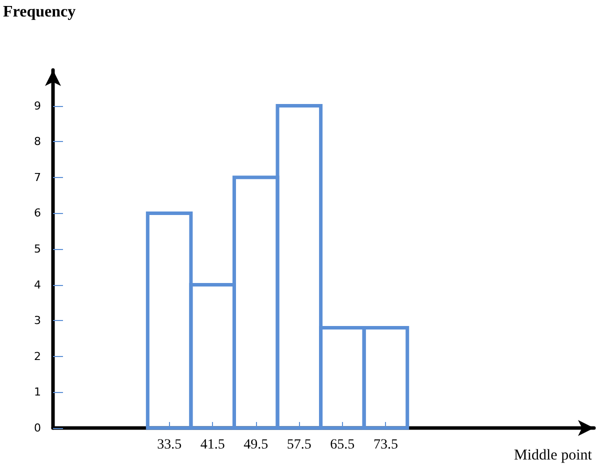  I want to click on y-tick-label: 3, so click(37, 321).